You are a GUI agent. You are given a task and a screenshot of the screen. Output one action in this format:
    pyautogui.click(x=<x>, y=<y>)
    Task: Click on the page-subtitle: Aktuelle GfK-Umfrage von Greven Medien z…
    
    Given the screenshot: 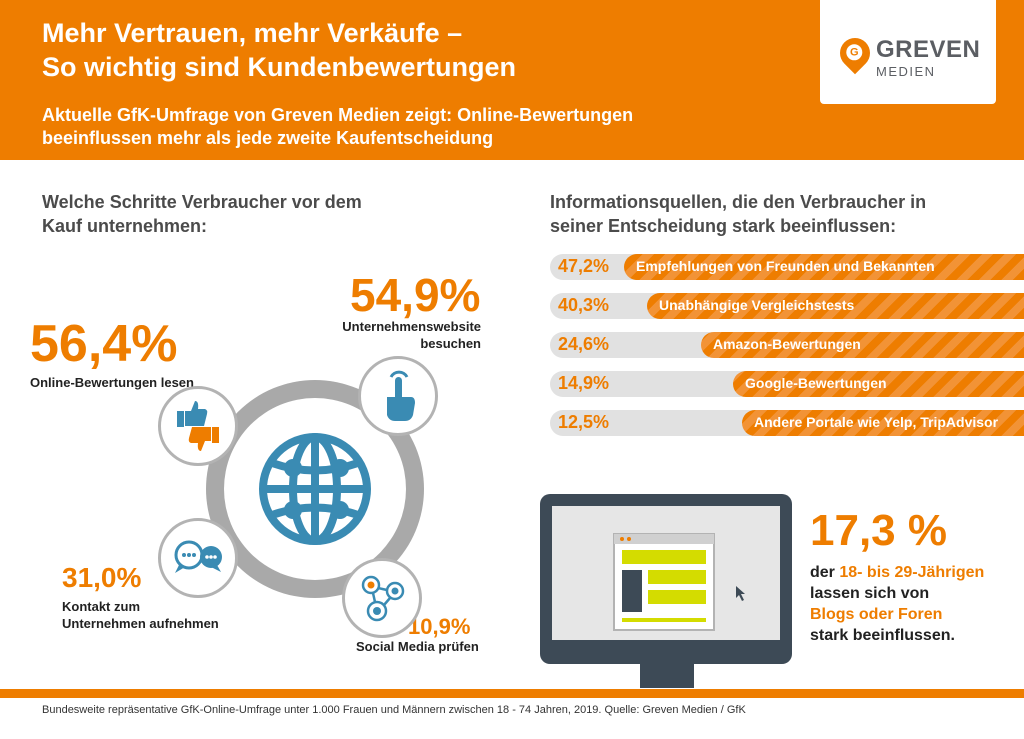 What is the action you would take?
    pyautogui.click(x=338, y=126)
    